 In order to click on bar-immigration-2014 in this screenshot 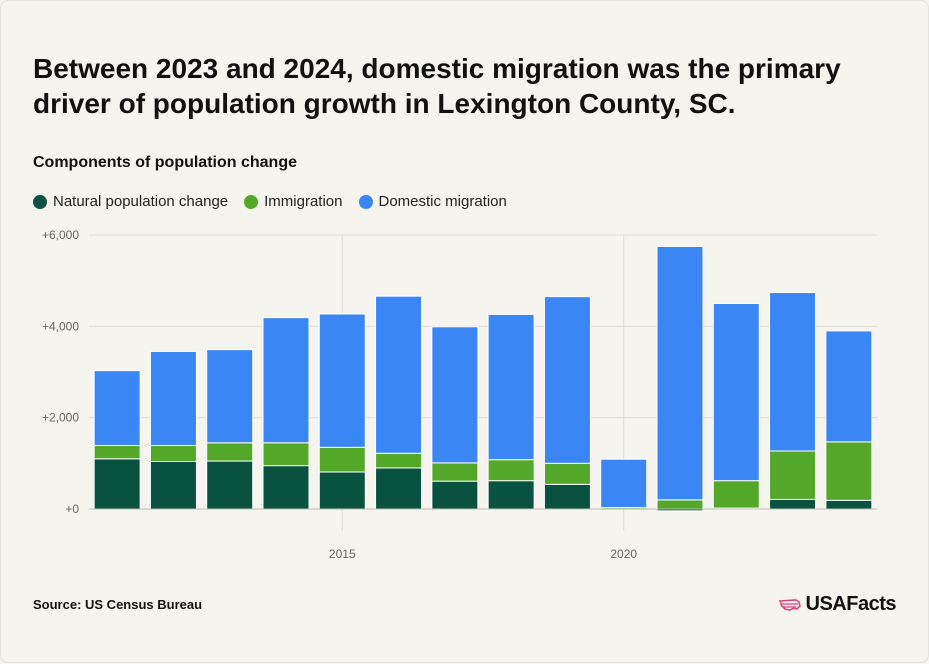, I will do `click(286, 454)`.